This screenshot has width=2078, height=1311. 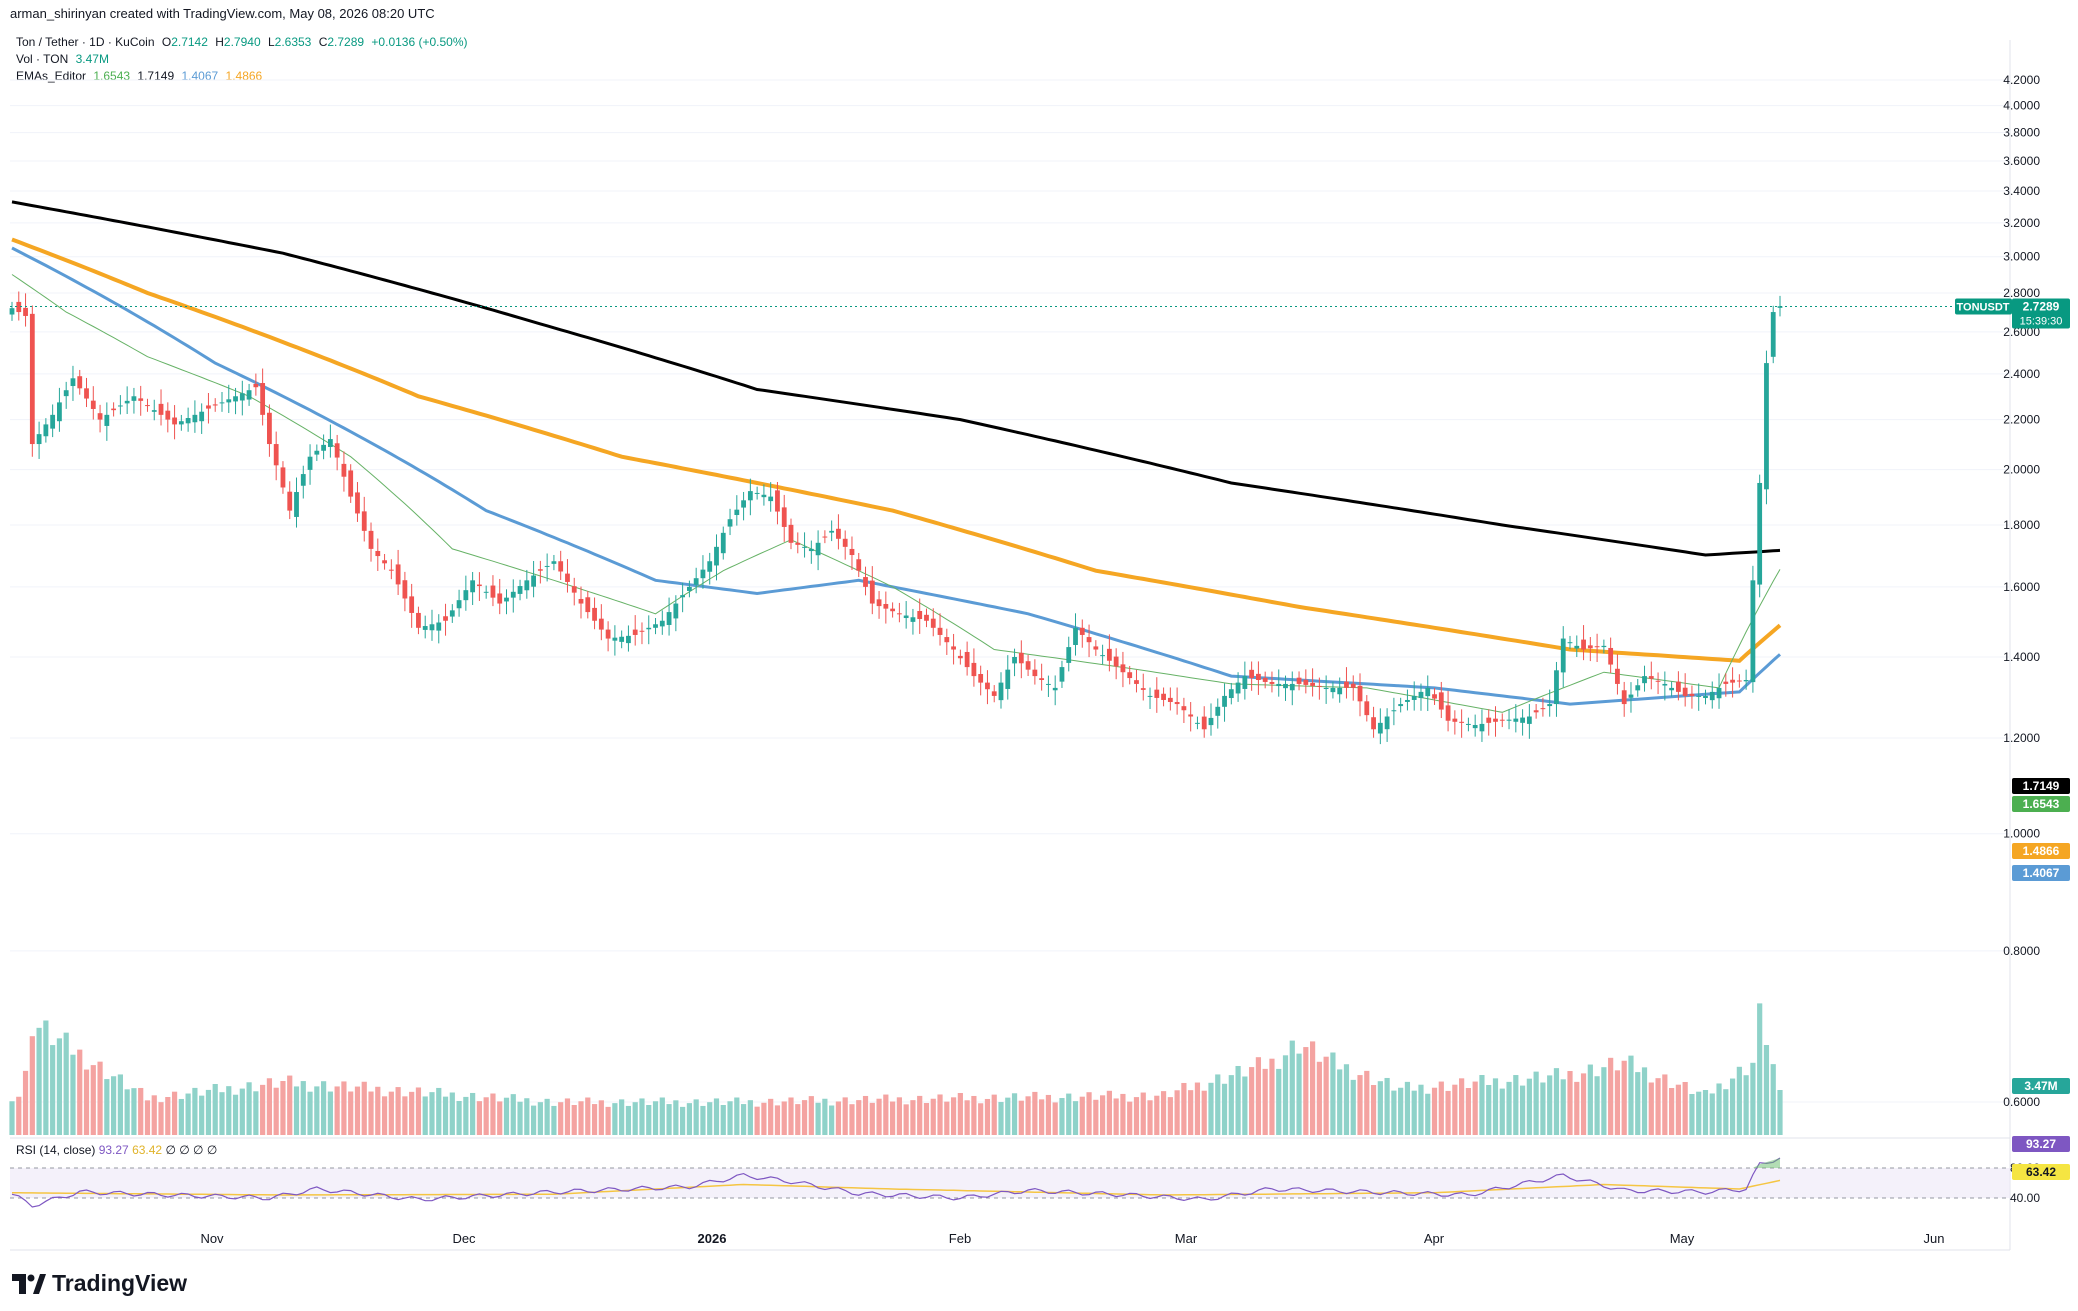 I want to click on time-tick-label-7: Jun, so click(x=1934, y=1238).